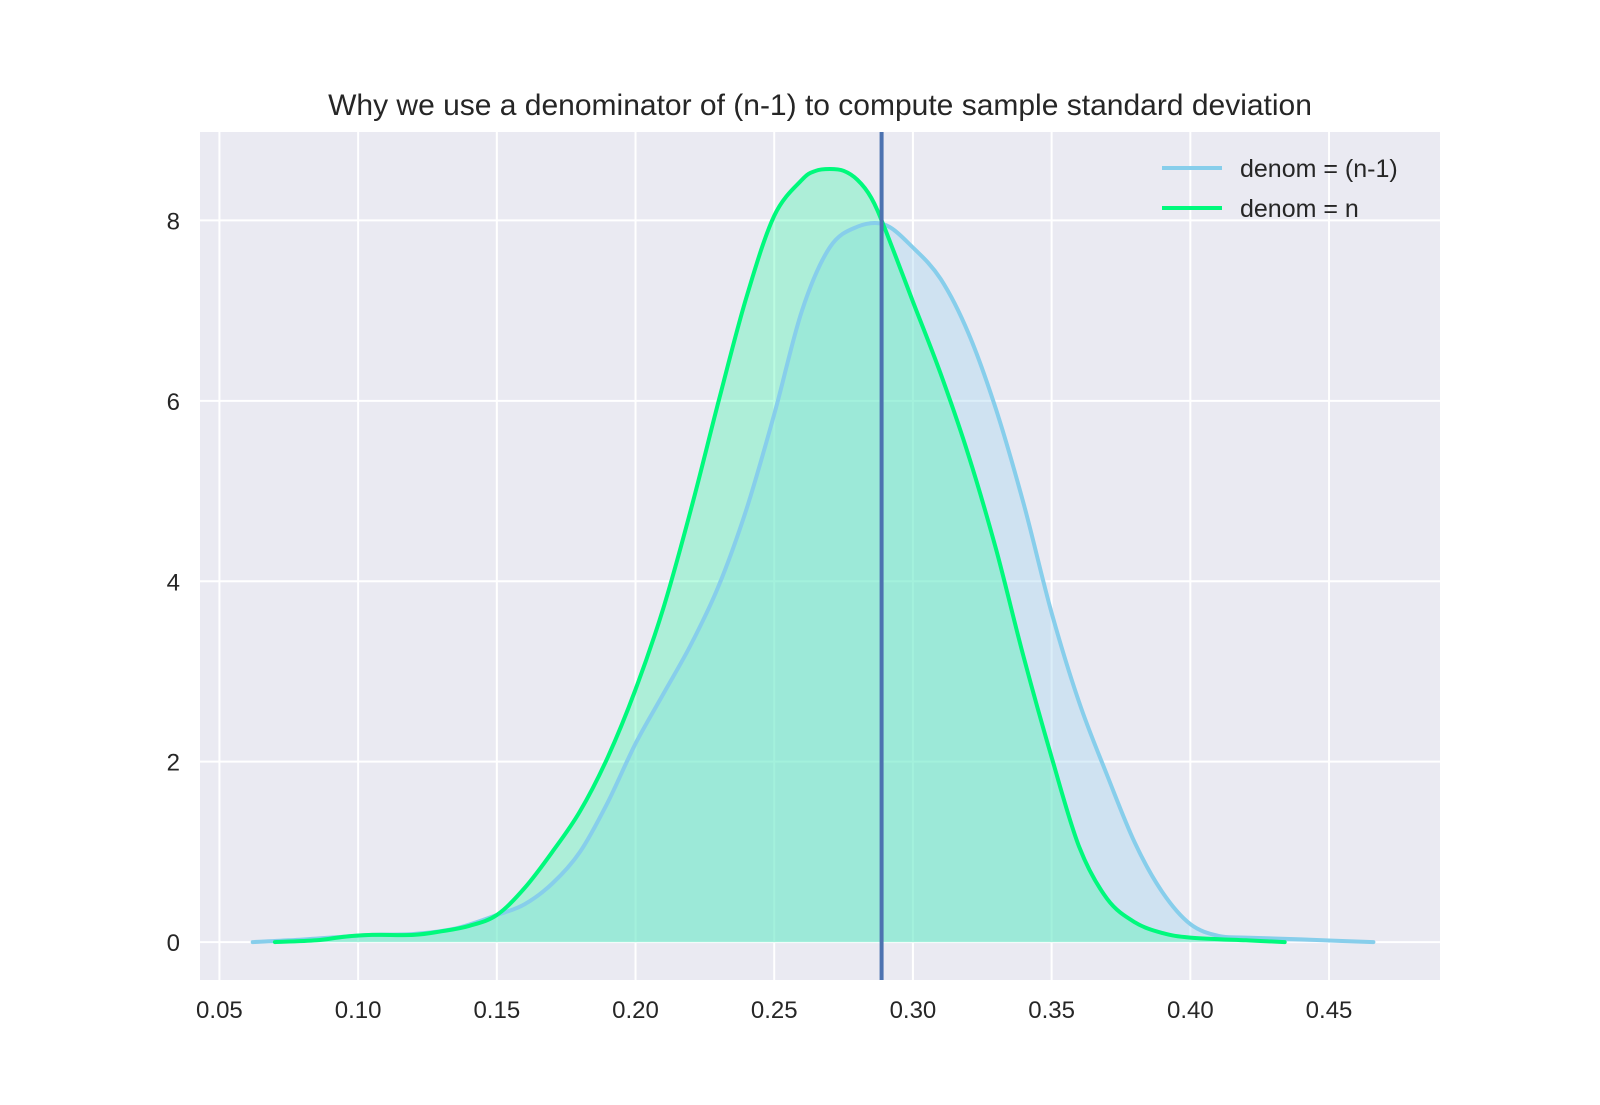  Describe the element at coordinates (1280, 189) in the screenshot. I see `legend: denom = (n-1) denom = n` at that location.